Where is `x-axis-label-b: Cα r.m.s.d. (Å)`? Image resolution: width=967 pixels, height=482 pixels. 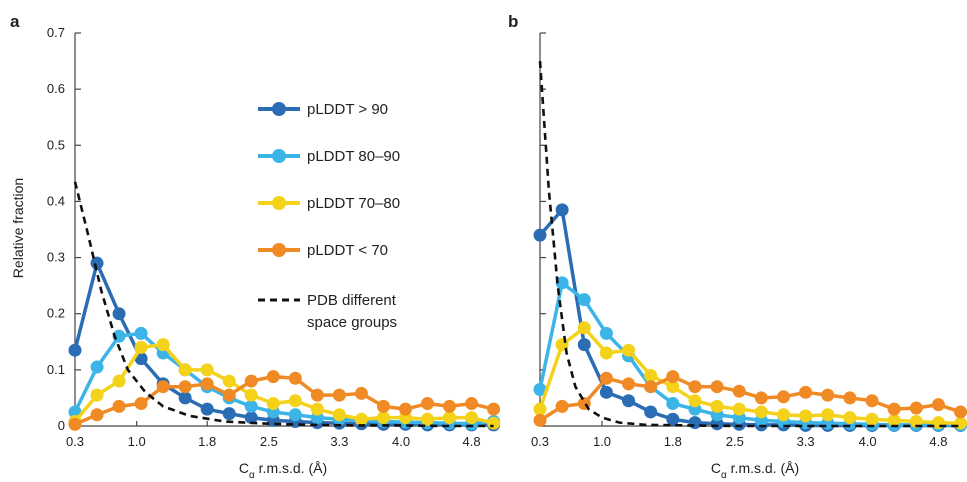
x-axis-label-b: Cα r.m.s.d. (Å) is located at coordinates (755, 470).